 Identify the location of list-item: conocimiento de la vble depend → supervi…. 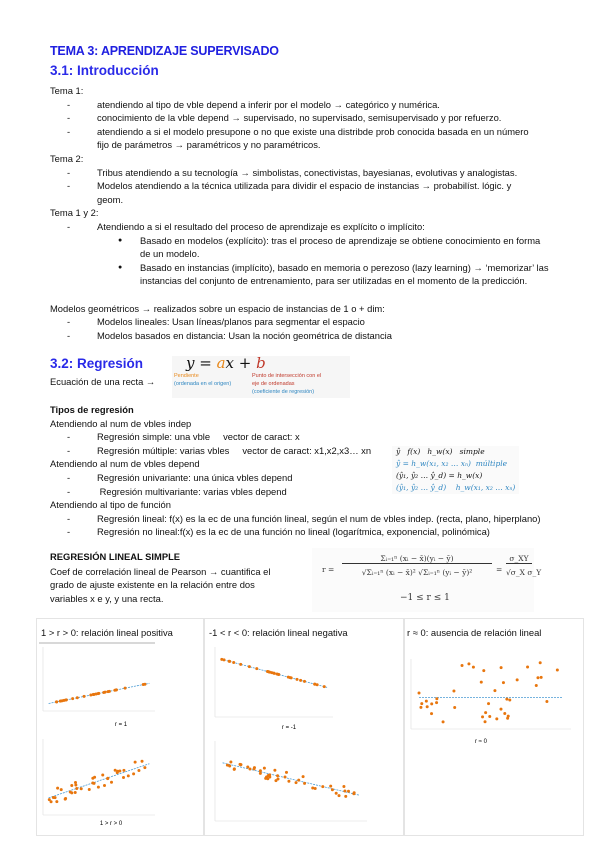
(315, 118).